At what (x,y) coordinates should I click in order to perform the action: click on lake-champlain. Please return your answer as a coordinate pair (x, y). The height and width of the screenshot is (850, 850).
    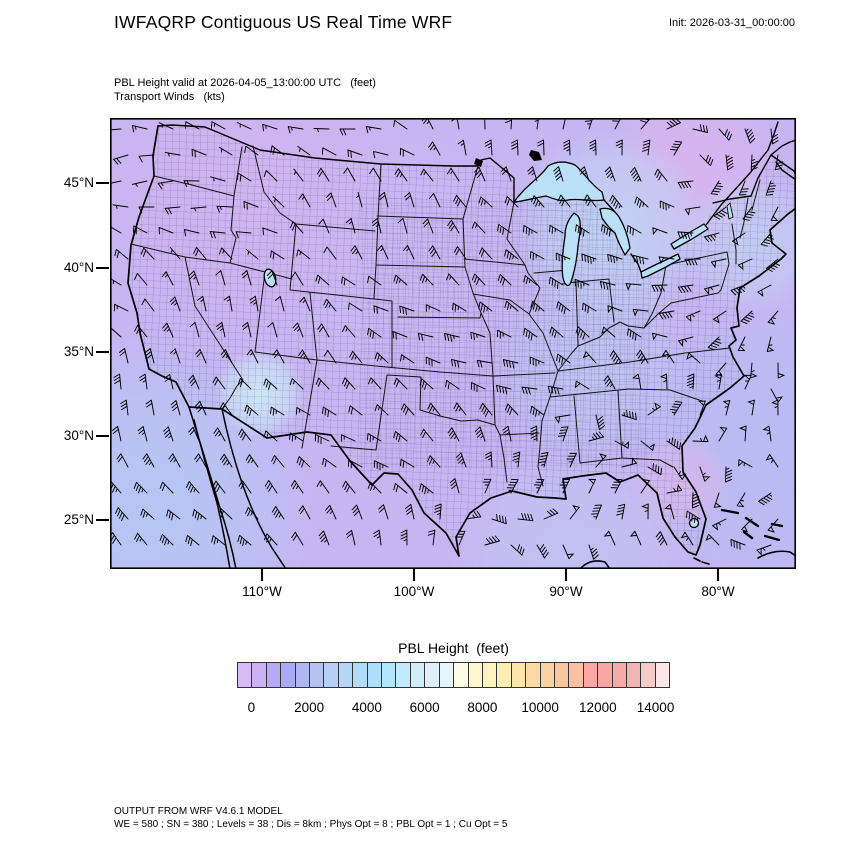
    Looking at the image, I should click on (730, 211).